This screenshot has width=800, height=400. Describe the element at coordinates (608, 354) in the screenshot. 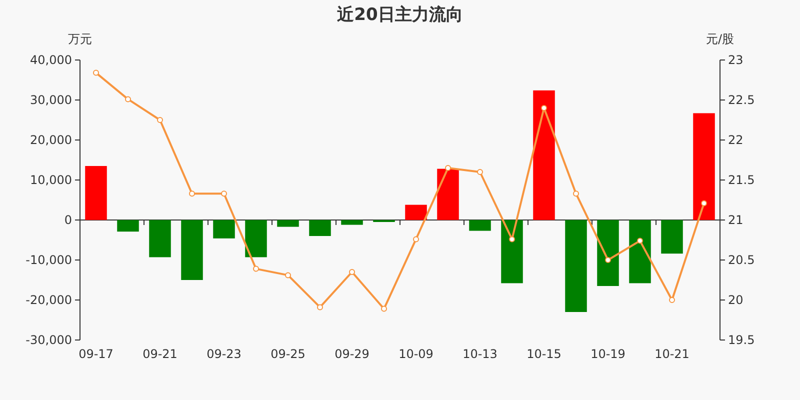

I see `x-tick-label: 10-19` at that location.